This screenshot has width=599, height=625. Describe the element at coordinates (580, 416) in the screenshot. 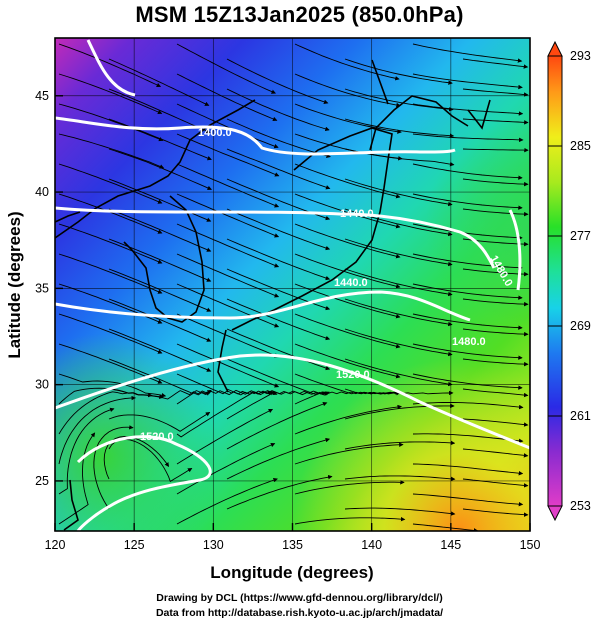

I see `colorbar-label: 261` at that location.